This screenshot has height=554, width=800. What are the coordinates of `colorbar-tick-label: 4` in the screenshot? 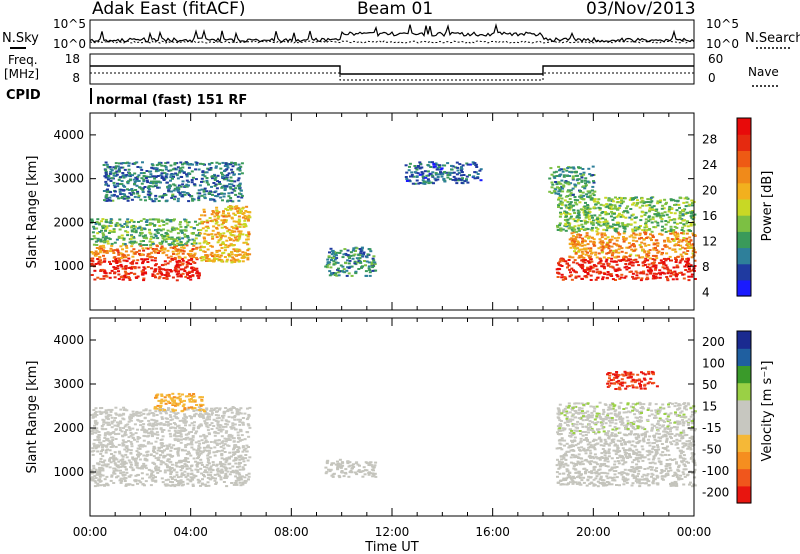 It's located at (706, 292).